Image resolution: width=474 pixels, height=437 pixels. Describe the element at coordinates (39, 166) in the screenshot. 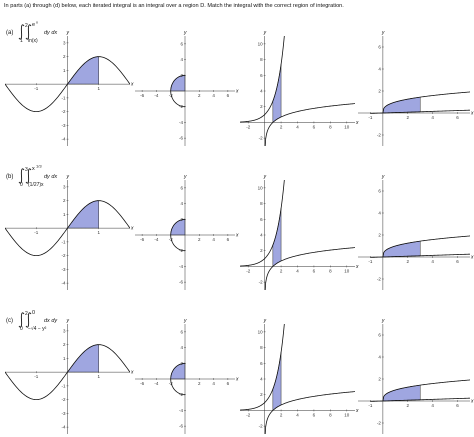

I see `inner-upper-exp: 1/3` at that location.